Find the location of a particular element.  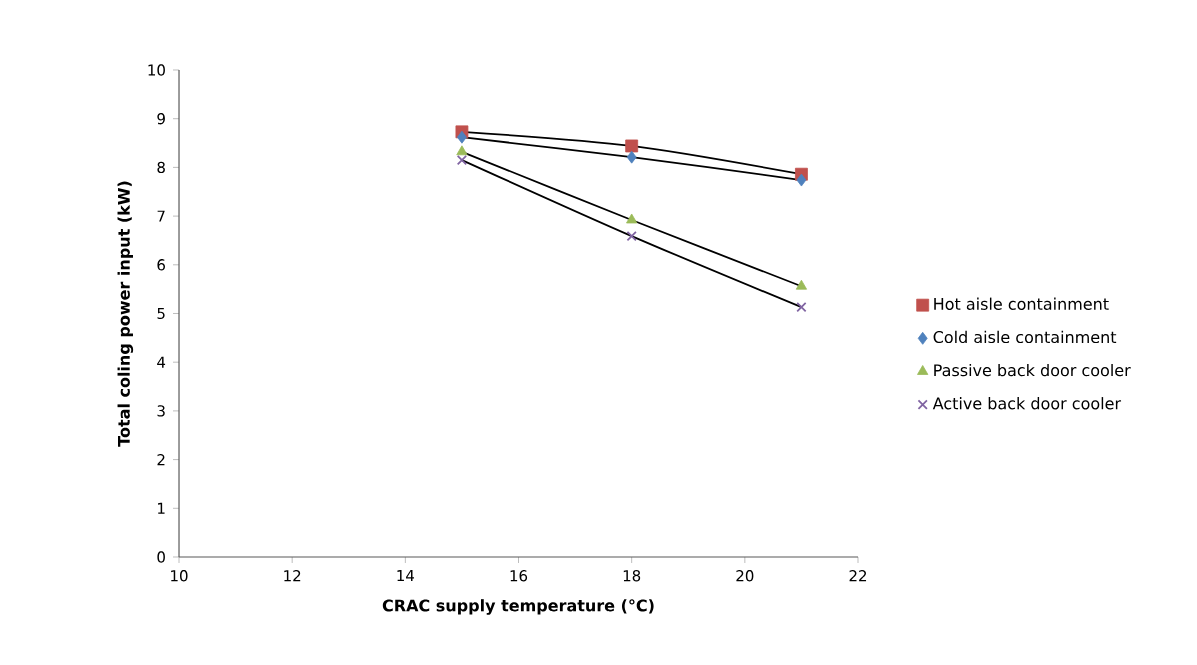

y-tick-label: 9 is located at coordinates (161, 119).